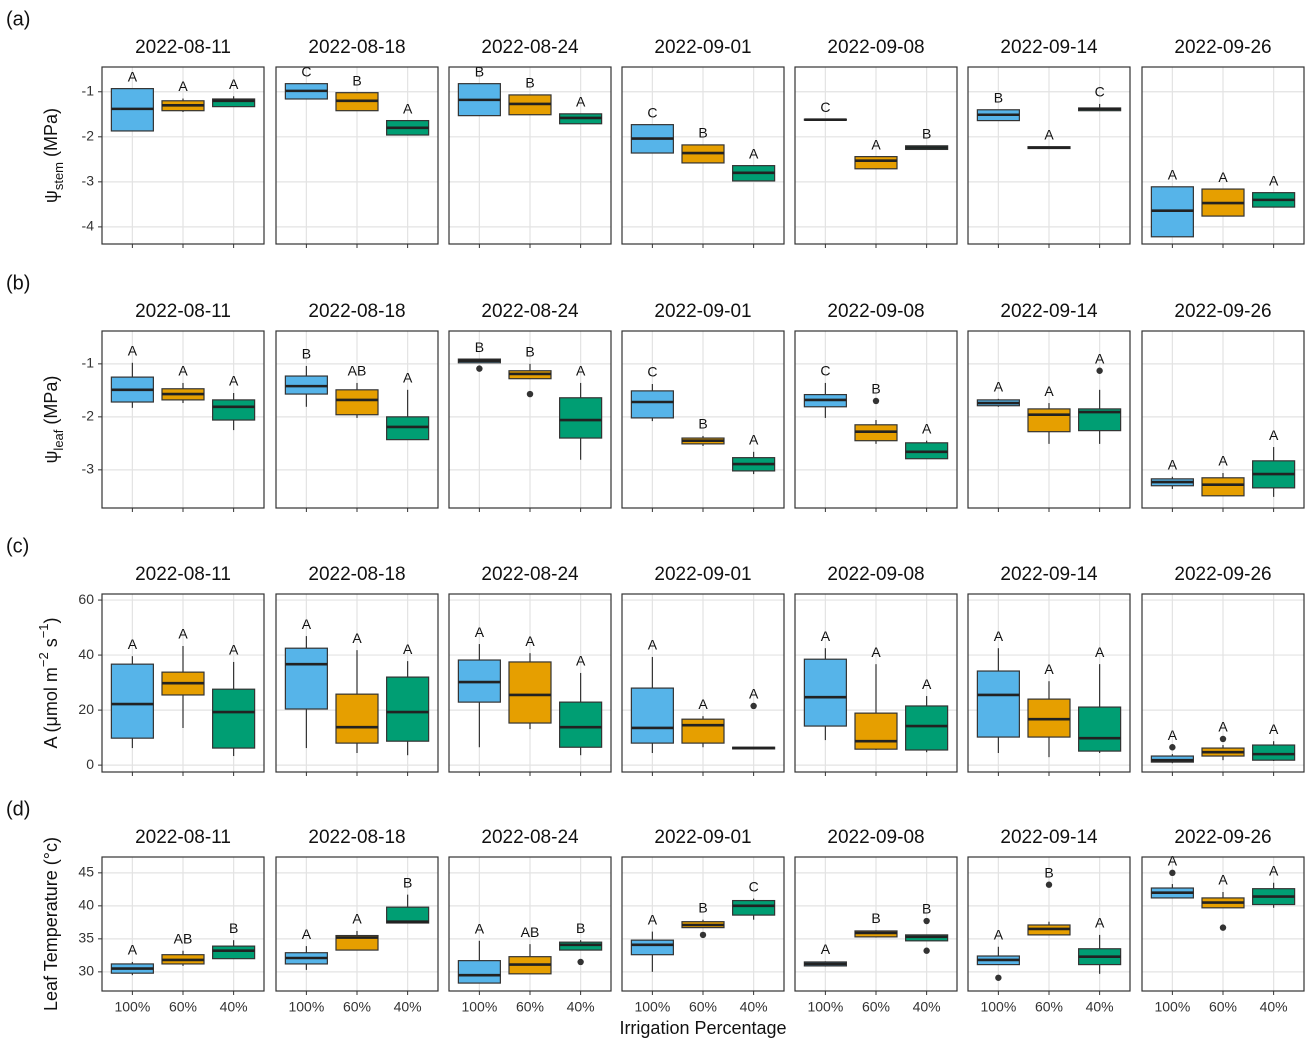  What do you see at coordinates (1100, 1007) in the screenshot?
I see `x-tick-label: 40%` at bounding box center [1100, 1007].